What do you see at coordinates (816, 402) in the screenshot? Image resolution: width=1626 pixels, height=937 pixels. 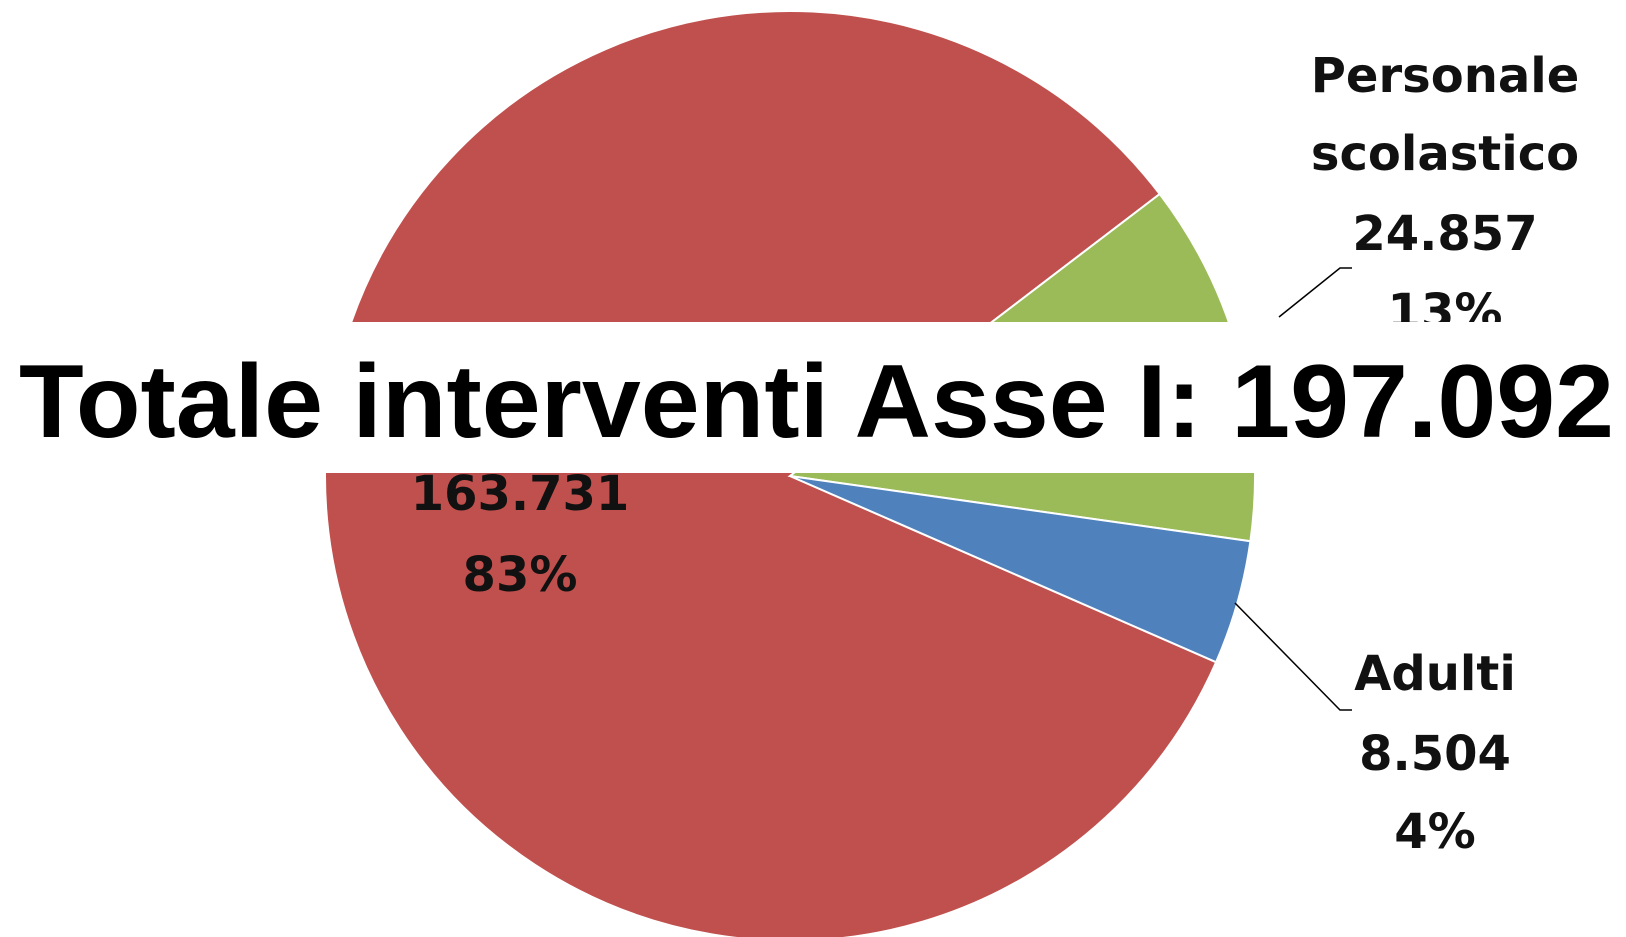 I see `chart-title: Totale interventi Asse I: 197.092` at bounding box center [816, 402].